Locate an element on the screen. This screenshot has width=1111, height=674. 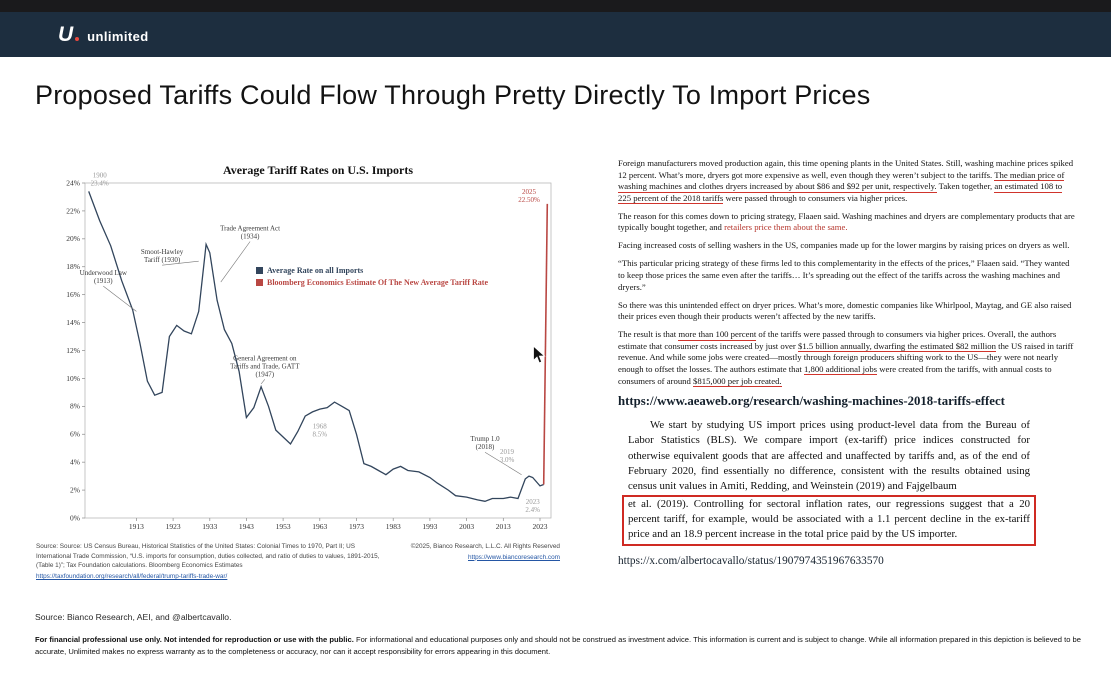
text-segment: more than 100 percent is located at coordinates (717, 335).